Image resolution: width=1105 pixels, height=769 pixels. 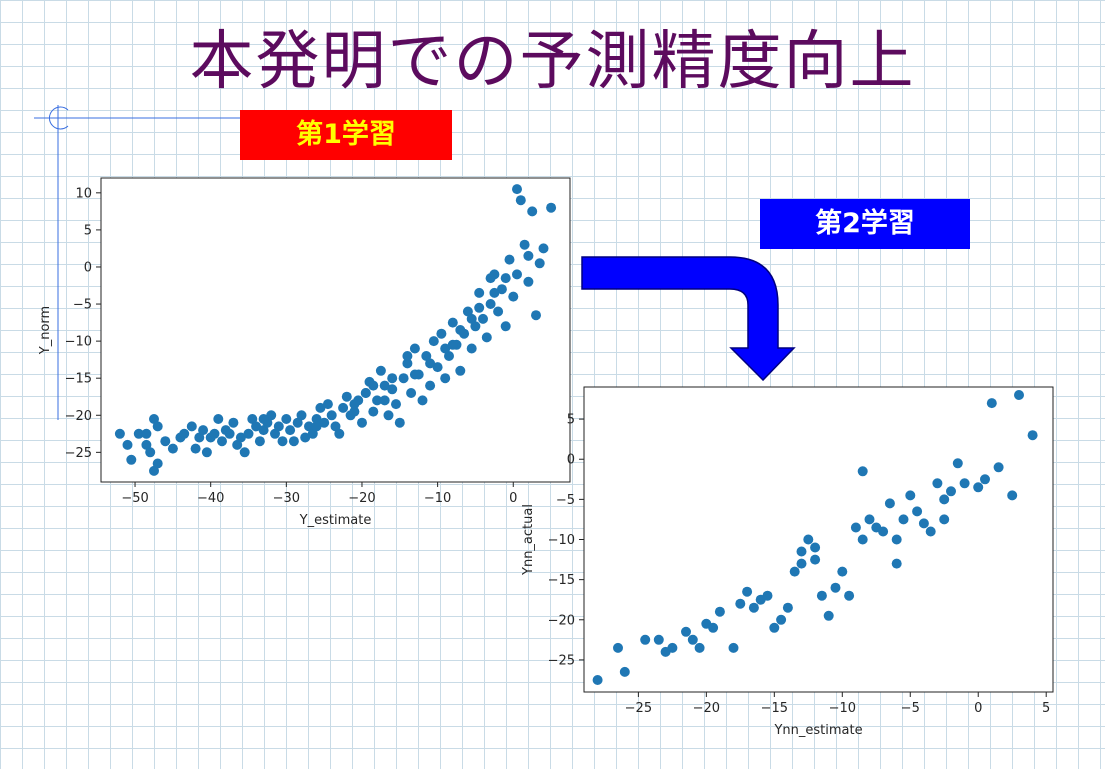 What do you see at coordinates (361, 498) in the screenshot?
I see `c1-x-tick-label: −20` at bounding box center [361, 498].